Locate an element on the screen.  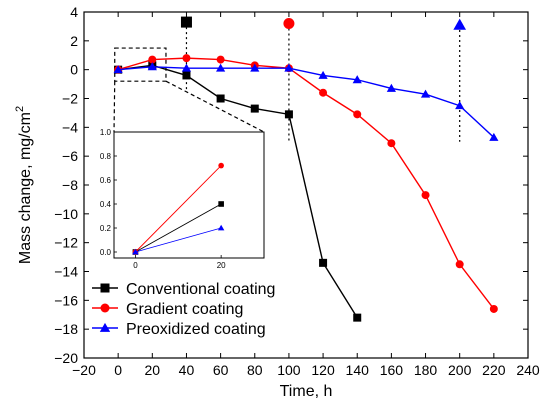
inset-x-tick-label: 0 is located at coordinates (135, 265).